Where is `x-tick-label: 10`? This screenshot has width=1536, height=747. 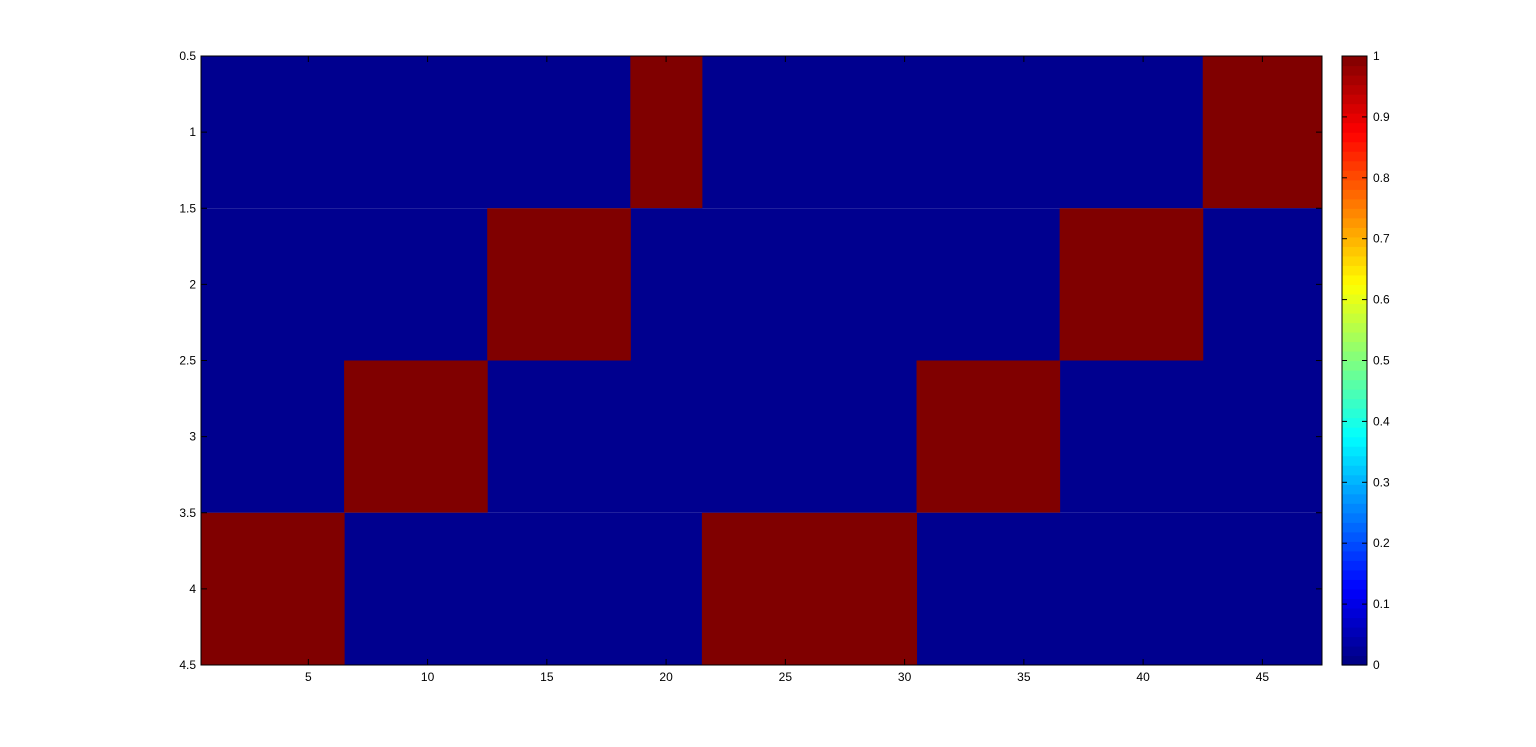
x-tick-label: 10 is located at coordinates (428, 677).